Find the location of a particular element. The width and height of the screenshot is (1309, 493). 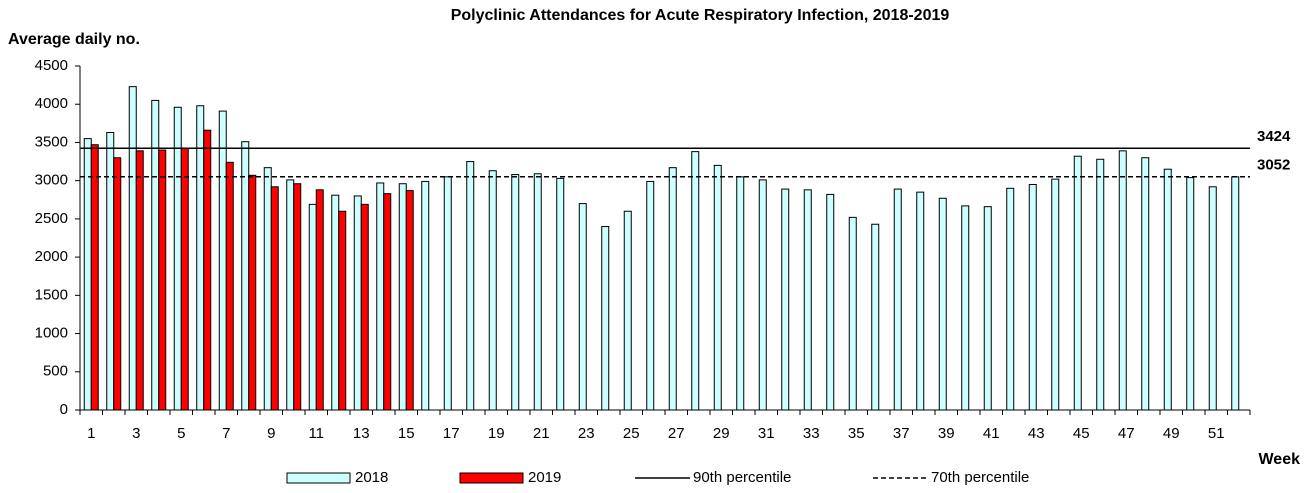

x-tick-label: 49 is located at coordinates (1171, 433).